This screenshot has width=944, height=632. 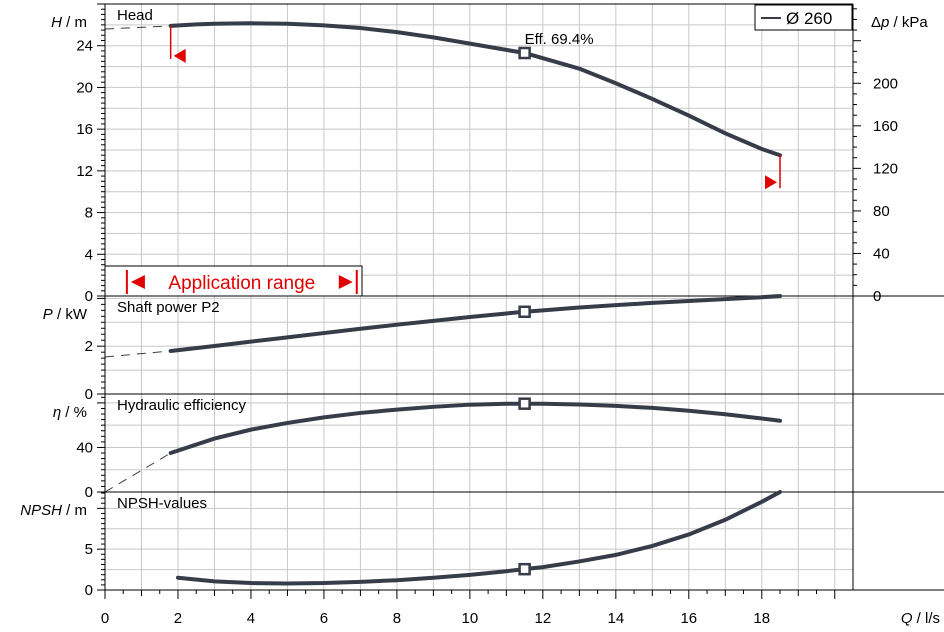 What do you see at coordinates (881, 253) in the screenshot?
I see `secondary-y-tick-label: 40` at bounding box center [881, 253].